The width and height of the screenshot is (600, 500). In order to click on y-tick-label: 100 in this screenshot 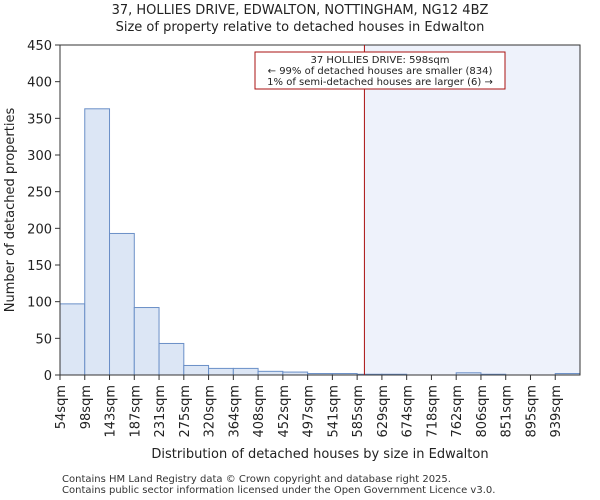, I will do `click(39, 303)`.